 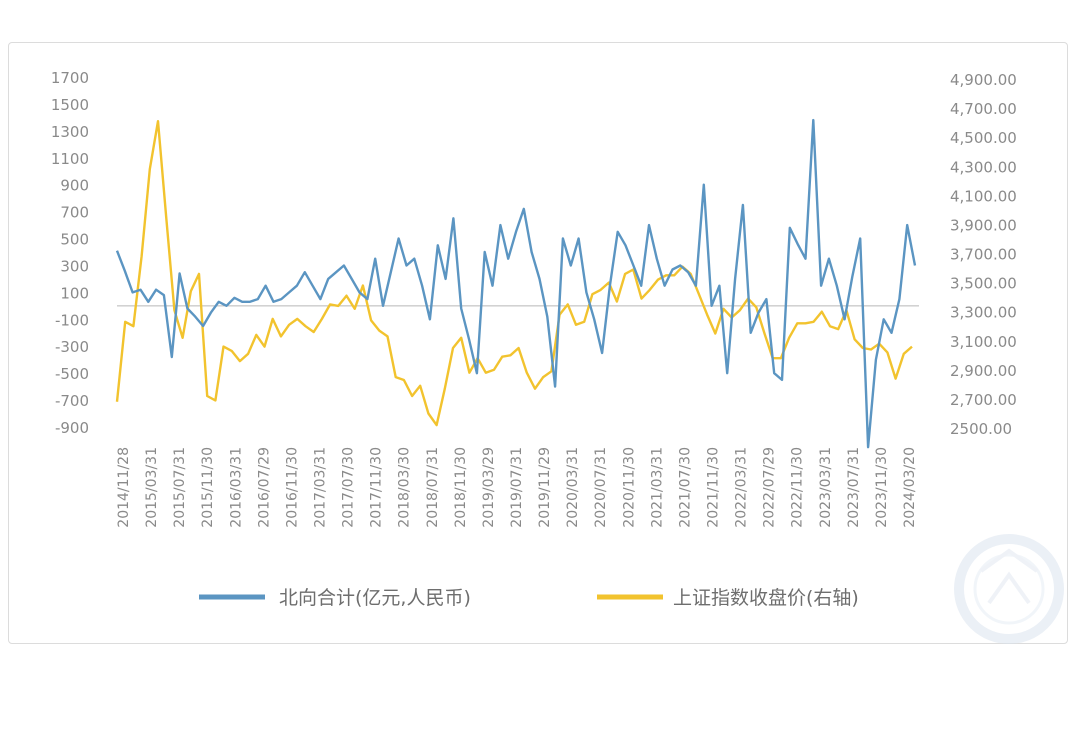 What do you see at coordinates (70, 78) in the screenshot?
I see `left-tick-label: 1700` at bounding box center [70, 78].